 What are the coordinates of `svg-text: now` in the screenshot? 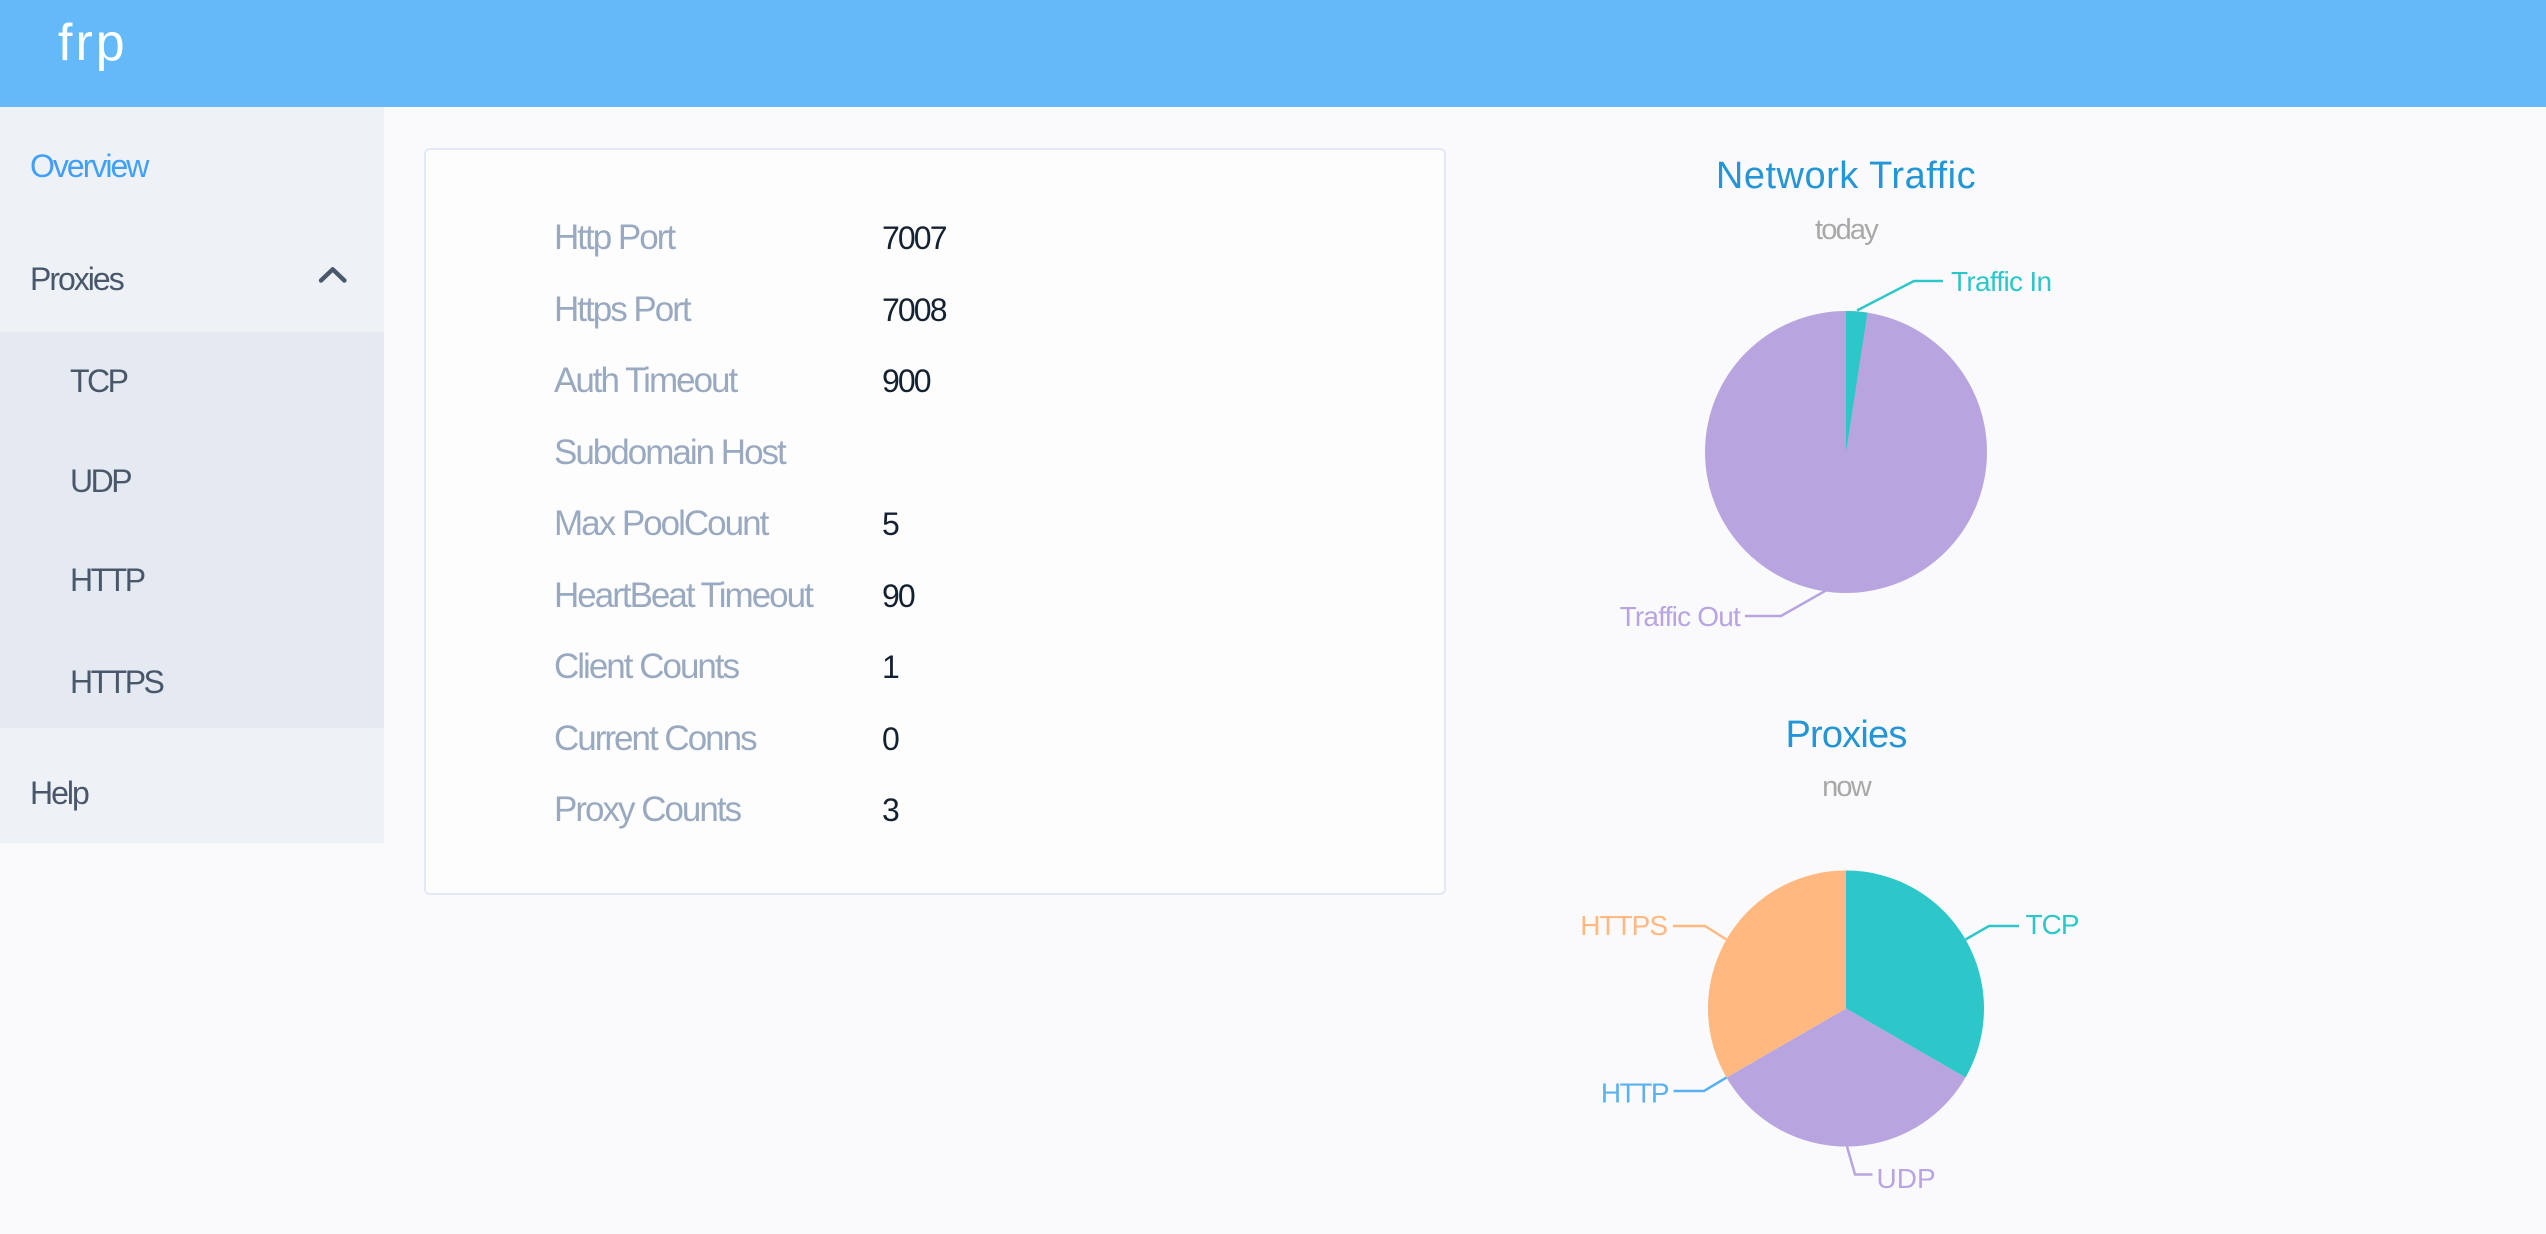 It's located at (1847, 787).